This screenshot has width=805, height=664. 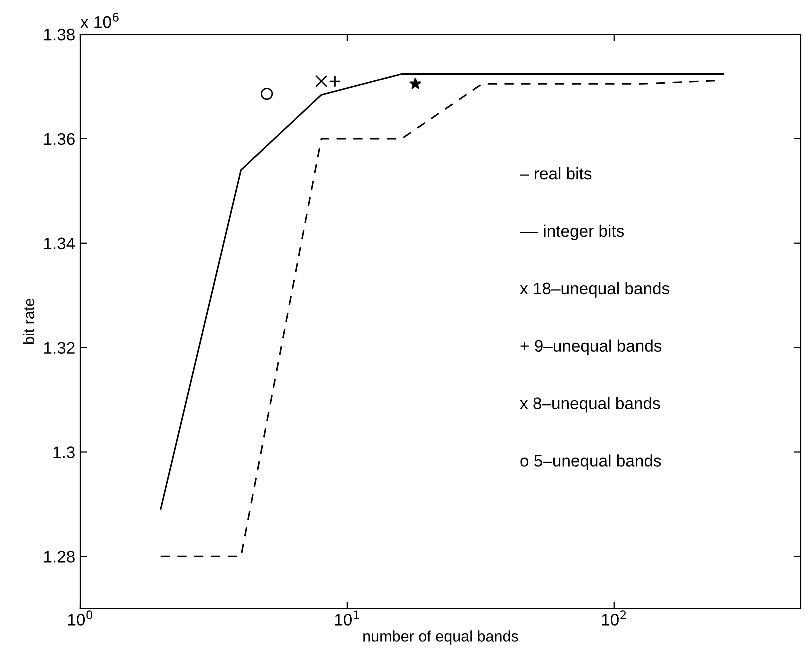 What do you see at coordinates (64, 452) in the screenshot?
I see `y-tick-label: 1.3` at bounding box center [64, 452].